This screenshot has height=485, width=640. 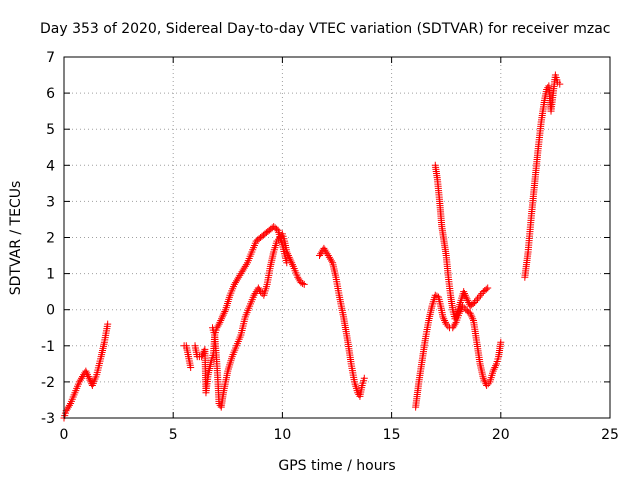 What do you see at coordinates (392, 435) in the screenshot?
I see `x-tick-label: 15` at bounding box center [392, 435].